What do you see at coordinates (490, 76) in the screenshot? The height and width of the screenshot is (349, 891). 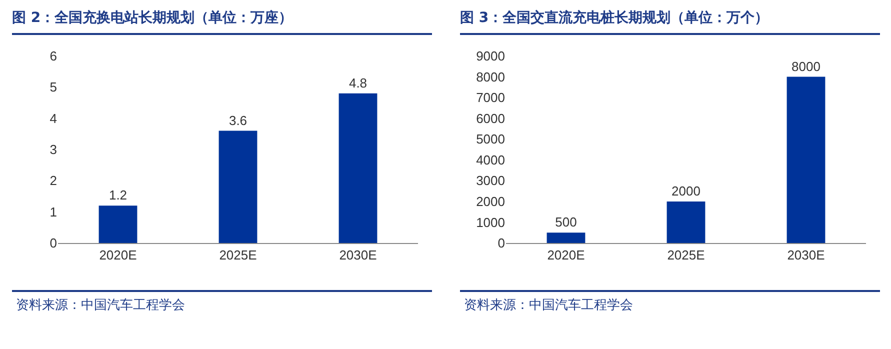 I see `y-tick-label: 8000` at bounding box center [490, 76].